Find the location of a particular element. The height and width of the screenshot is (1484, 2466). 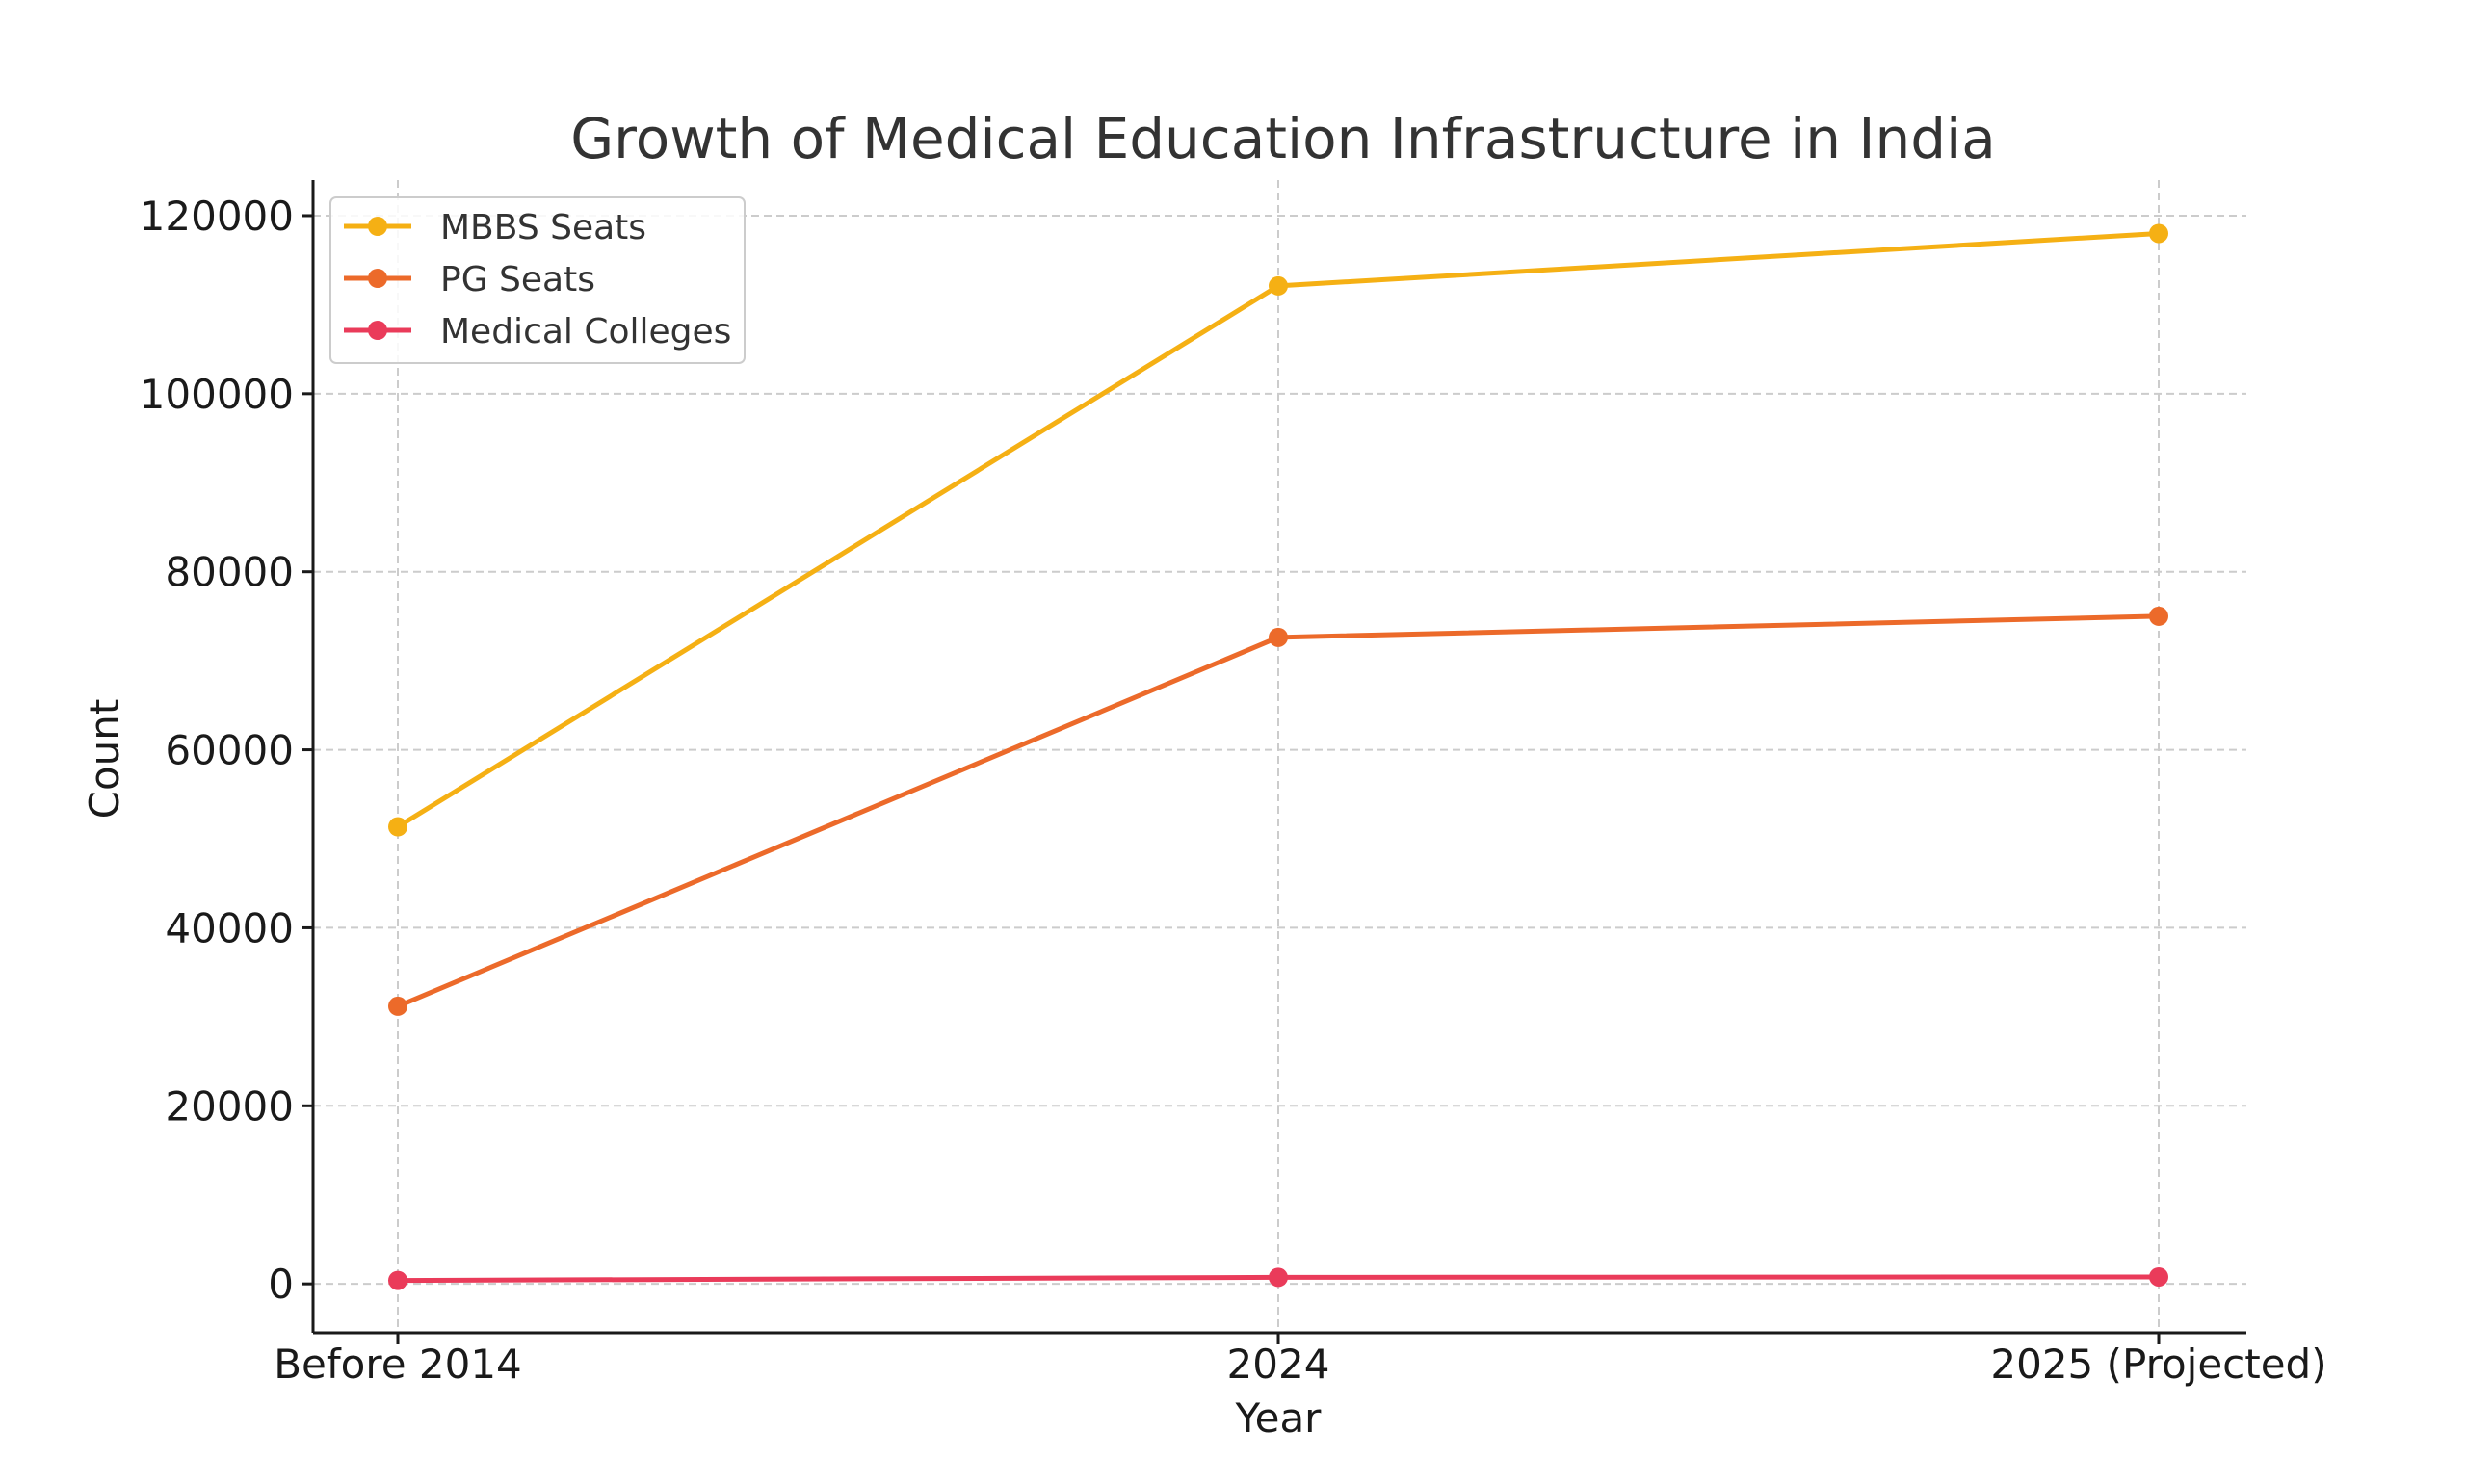

y-tick-label: 20000 is located at coordinates (229, 1106).